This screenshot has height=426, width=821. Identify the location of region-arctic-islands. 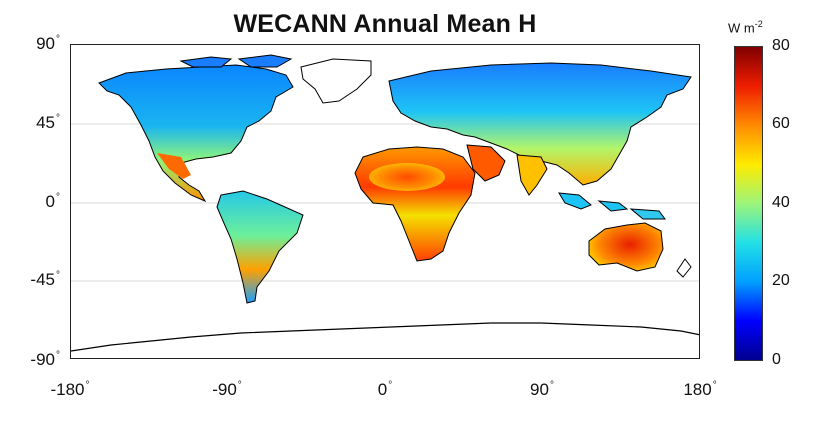
(236, 61).